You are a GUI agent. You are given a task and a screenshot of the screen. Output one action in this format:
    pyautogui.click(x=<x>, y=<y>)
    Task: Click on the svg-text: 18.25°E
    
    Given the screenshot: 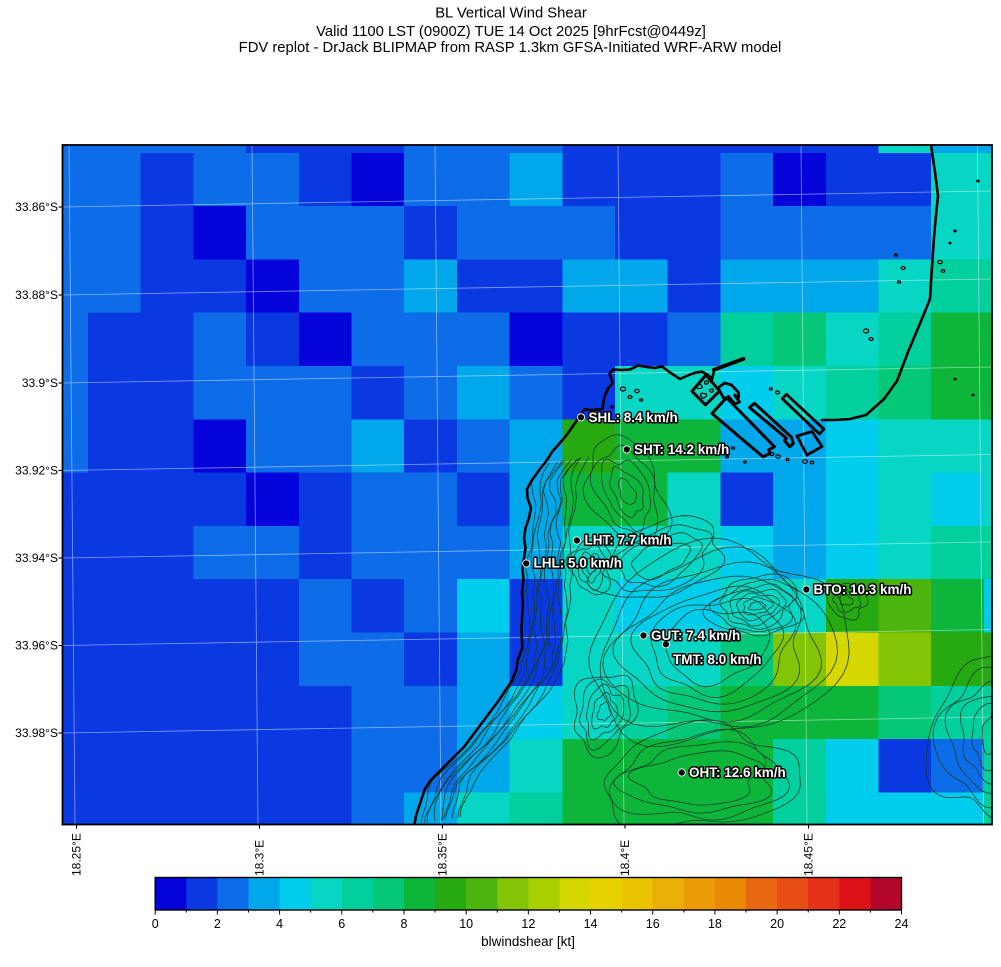 What is the action you would take?
    pyautogui.click(x=77, y=854)
    